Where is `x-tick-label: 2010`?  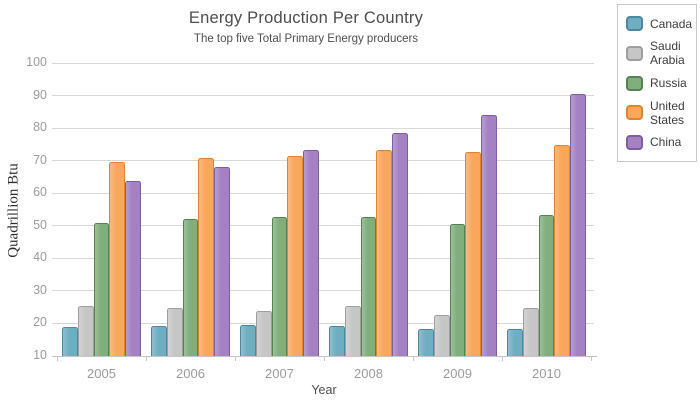 x-tick-label: 2010 is located at coordinates (546, 373).